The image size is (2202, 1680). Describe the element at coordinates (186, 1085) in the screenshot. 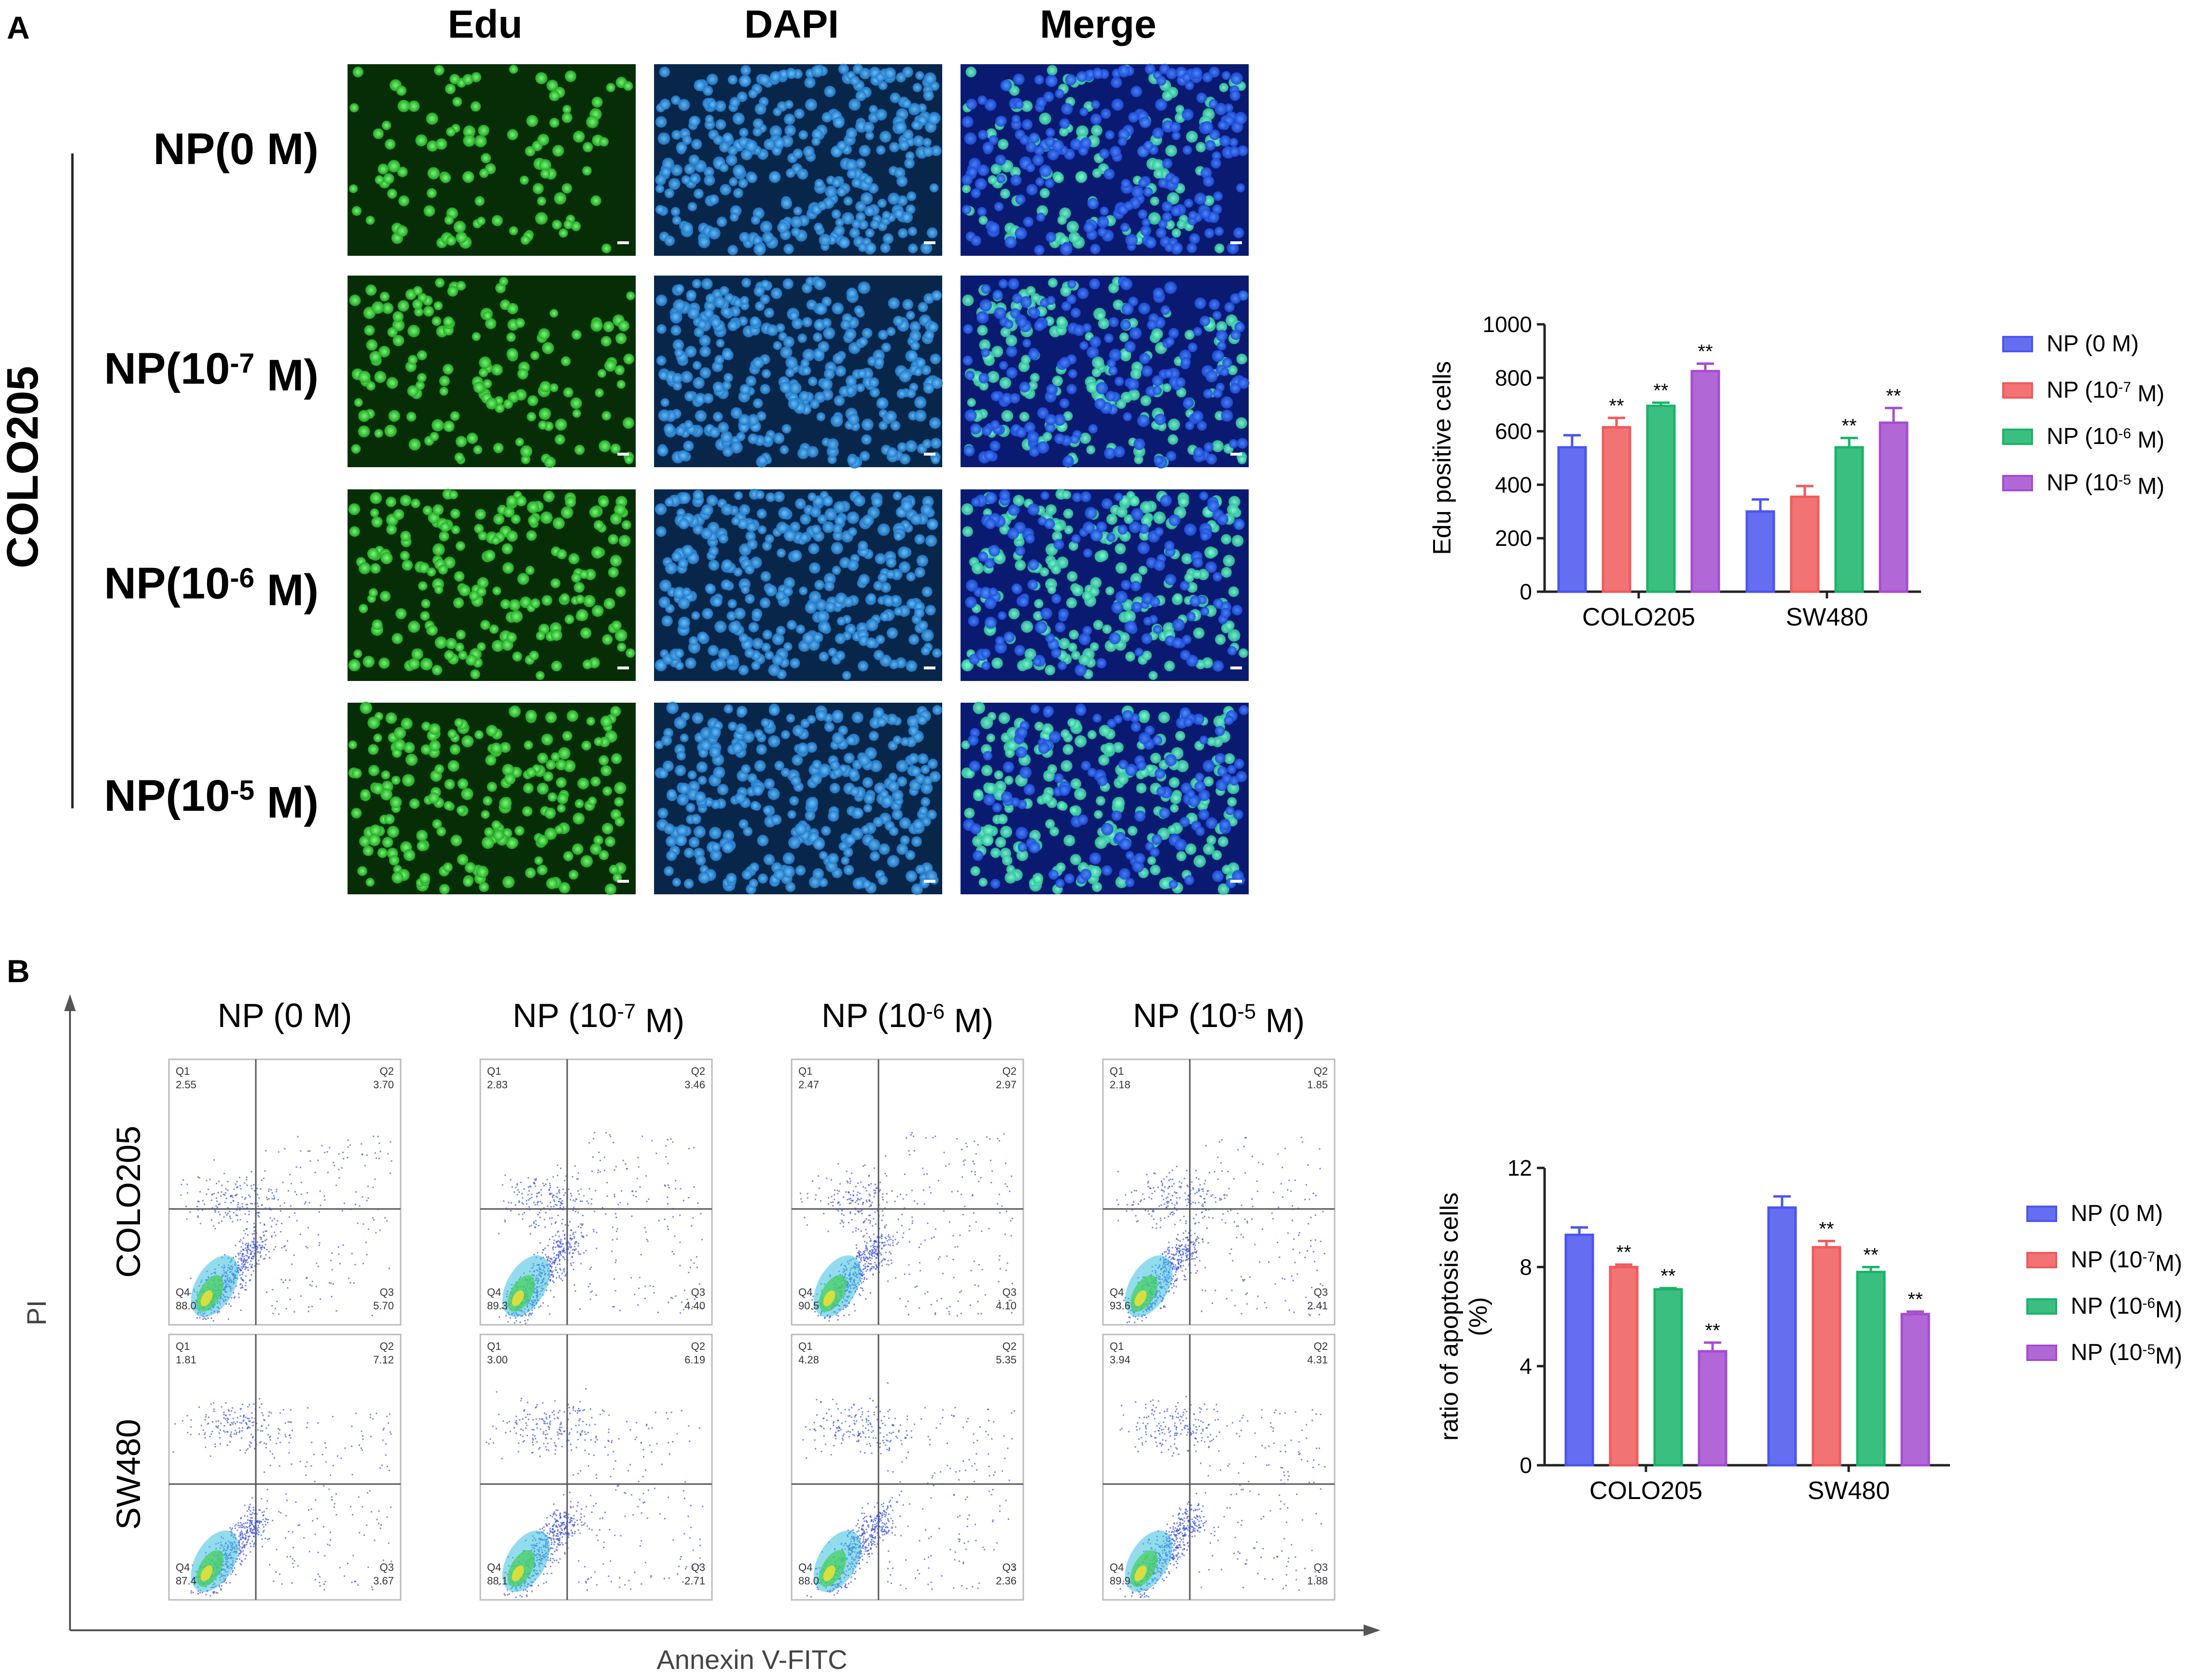

I see `quadrant-value-Q1: 2.55` at that location.